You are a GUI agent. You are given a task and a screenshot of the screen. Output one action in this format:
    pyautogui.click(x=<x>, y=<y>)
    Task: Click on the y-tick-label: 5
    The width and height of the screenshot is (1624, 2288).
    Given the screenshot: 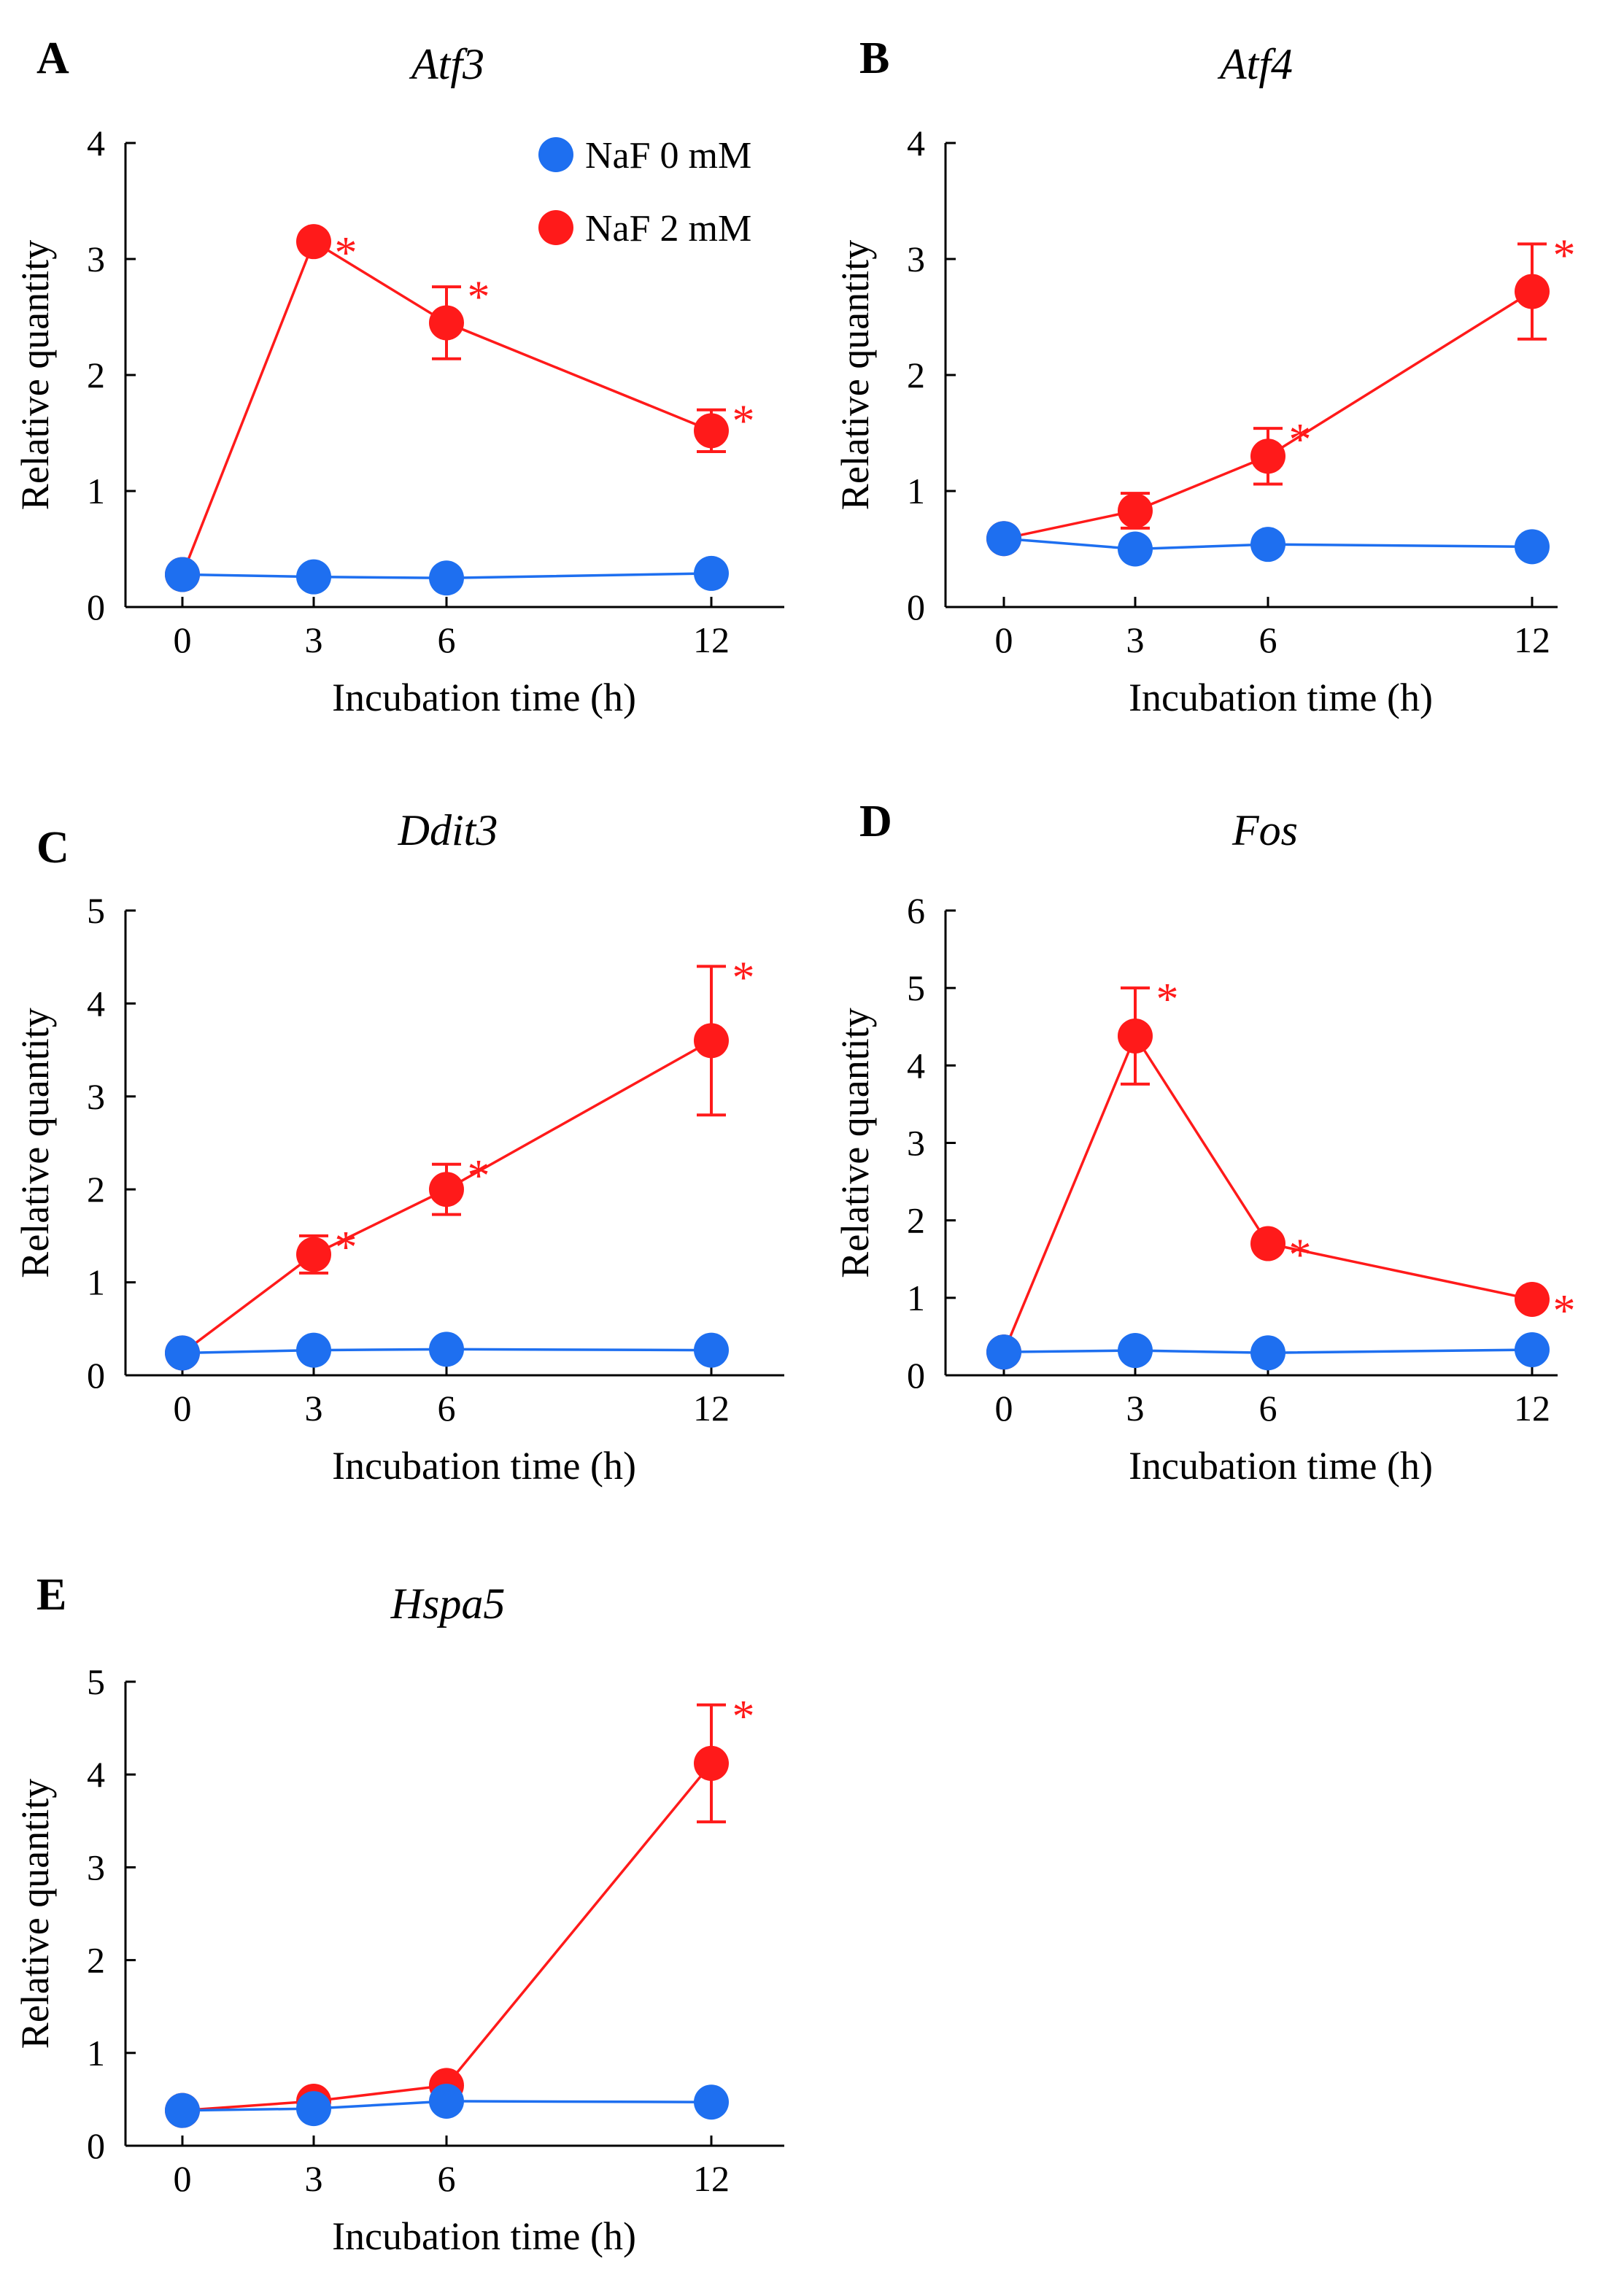 What is the action you would take?
    pyautogui.click(x=96, y=1681)
    